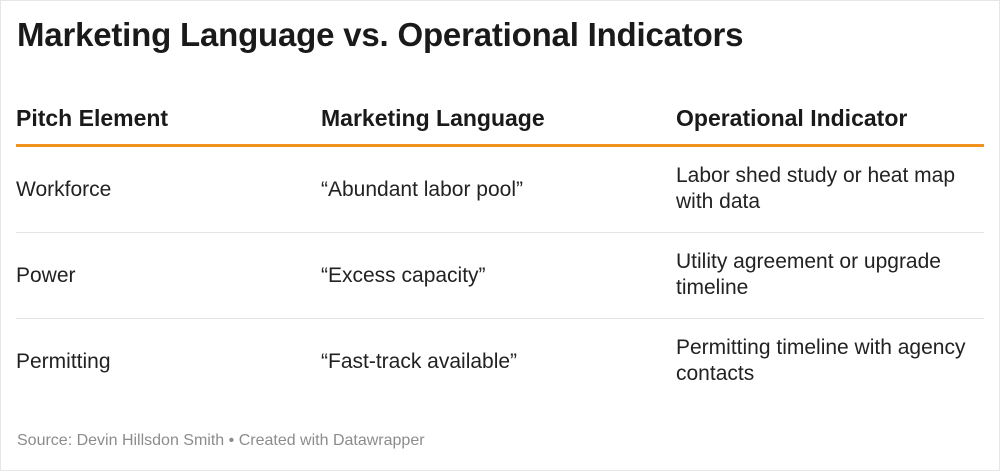 This screenshot has width=1000, height=471. I want to click on column-header-marketing-language: Marketing Language, so click(498, 119).